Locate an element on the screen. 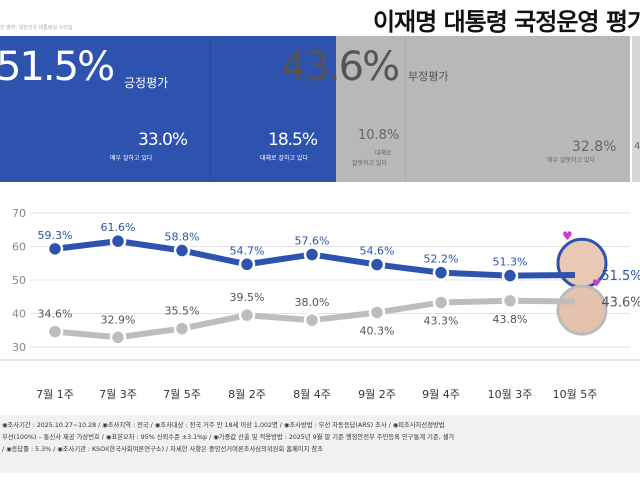 This screenshot has width=640, height=480. x-tick-label: 8월 2주 is located at coordinates (247, 394).